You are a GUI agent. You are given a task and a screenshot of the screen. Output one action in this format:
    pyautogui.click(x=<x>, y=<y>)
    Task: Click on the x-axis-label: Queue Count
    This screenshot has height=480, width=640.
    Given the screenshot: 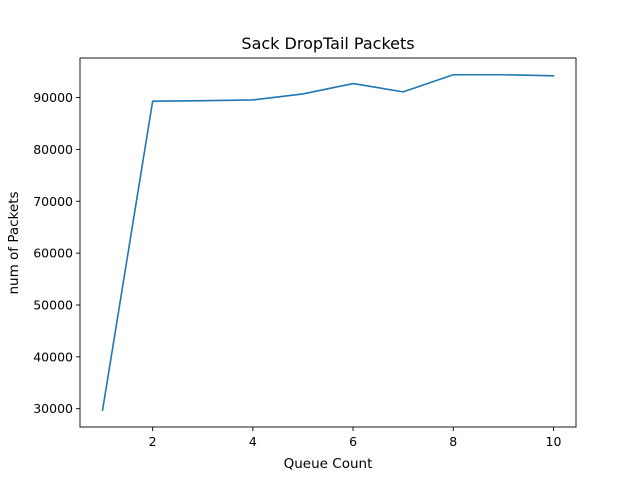 What is the action you would take?
    pyautogui.click(x=328, y=464)
    